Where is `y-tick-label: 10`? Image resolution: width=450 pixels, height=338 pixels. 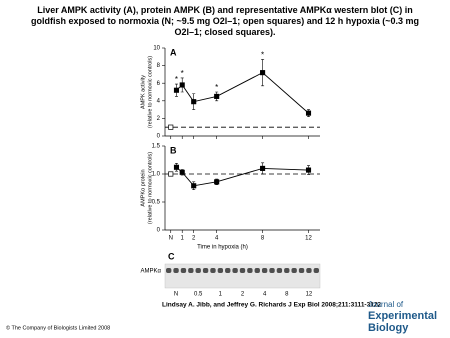
y-tick-label: 10 is located at coordinates (156, 49).